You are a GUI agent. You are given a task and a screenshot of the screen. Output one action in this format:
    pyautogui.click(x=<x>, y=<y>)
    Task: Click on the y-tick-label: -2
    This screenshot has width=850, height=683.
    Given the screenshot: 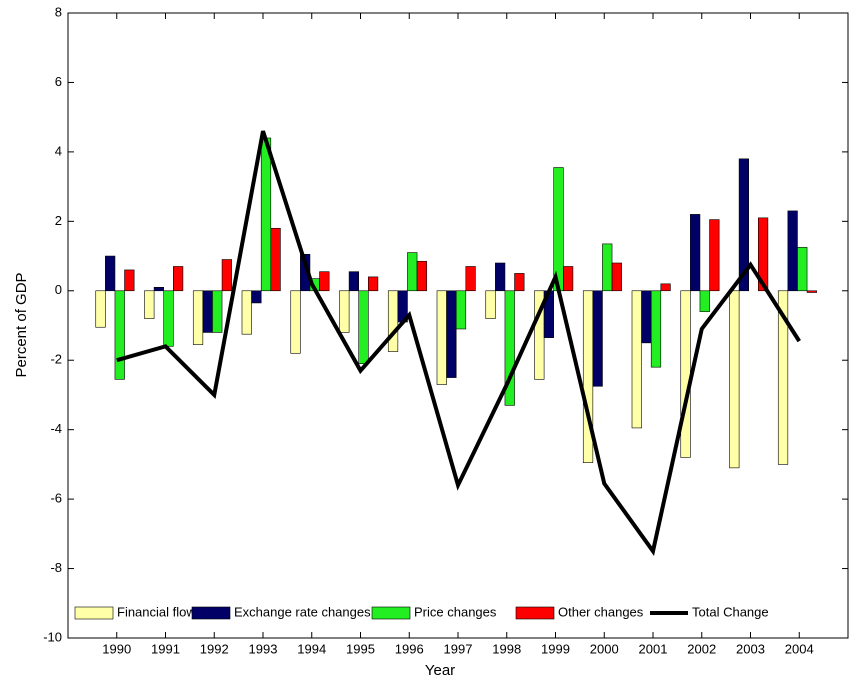 What is the action you would take?
    pyautogui.click(x=56, y=359)
    